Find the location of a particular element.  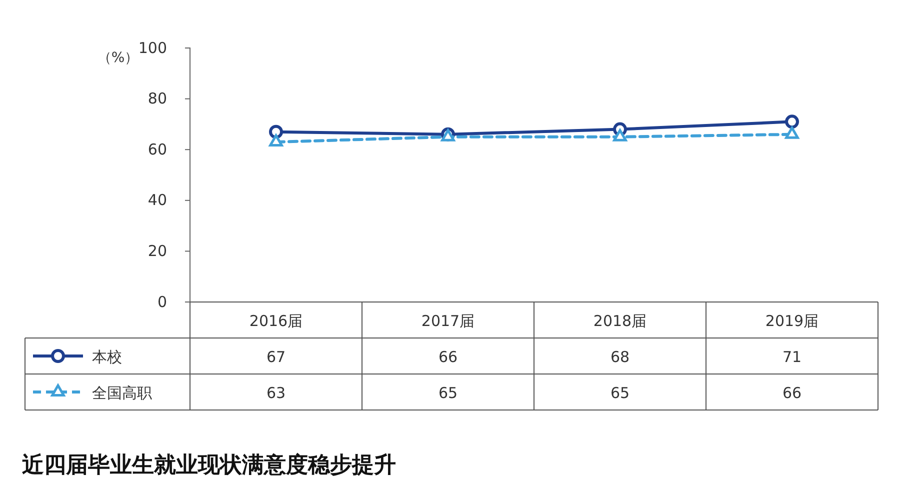

data-label: 67 is located at coordinates (276, 357).